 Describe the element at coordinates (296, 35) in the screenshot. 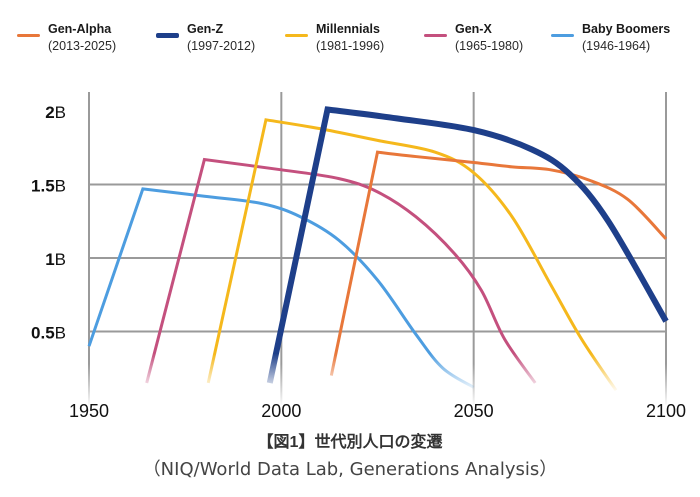

I see `legend-swatch-millennials` at that location.